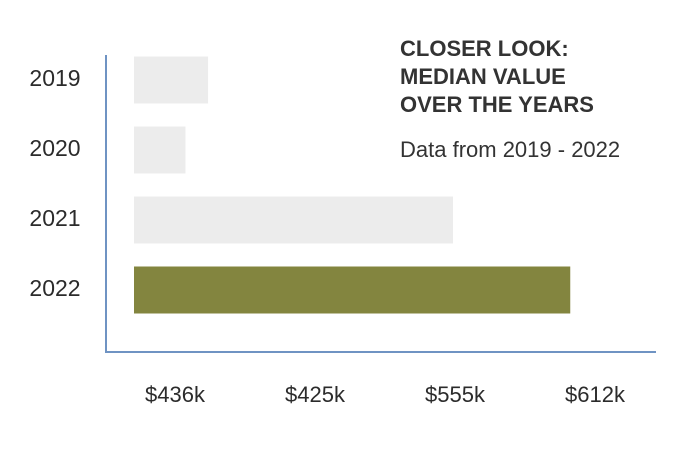 The image size is (692, 458). What do you see at coordinates (510, 149) in the screenshot?
I see `chart-subtitle: Data from 2019 - 2022` at bounding box center [510, 149].